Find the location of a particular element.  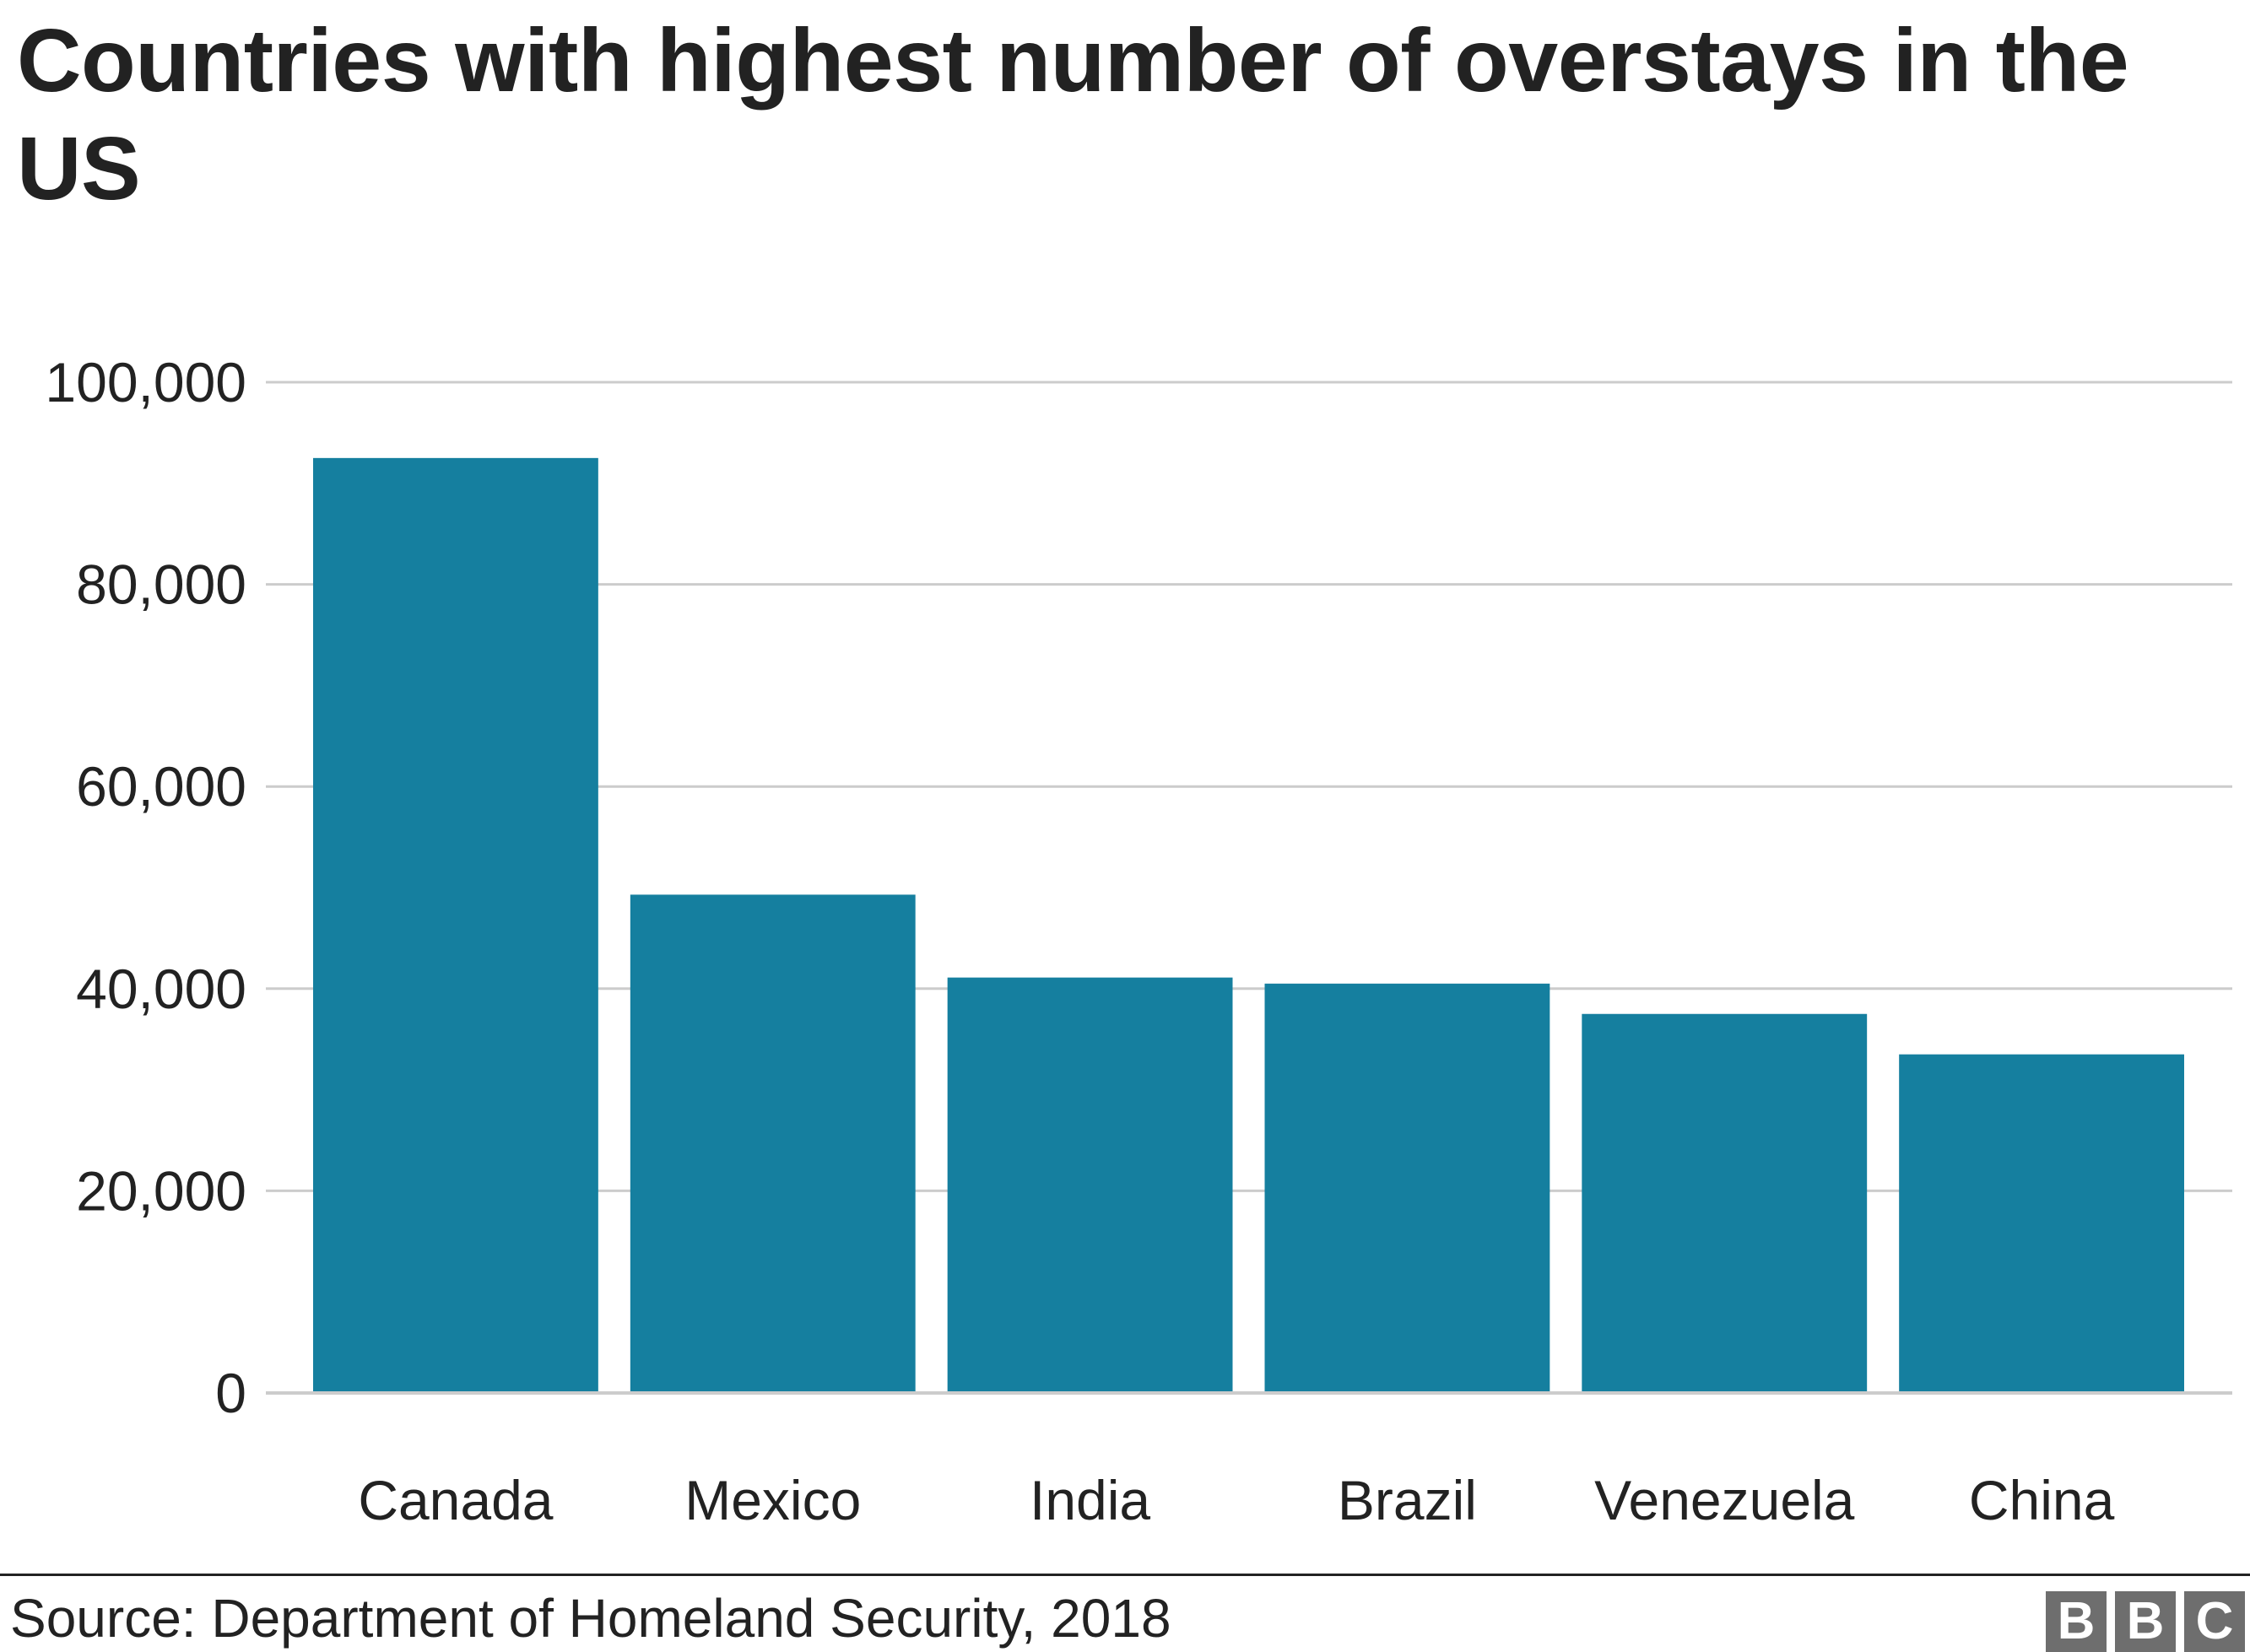

footer-divider is located at coordinates (1125, 1575).